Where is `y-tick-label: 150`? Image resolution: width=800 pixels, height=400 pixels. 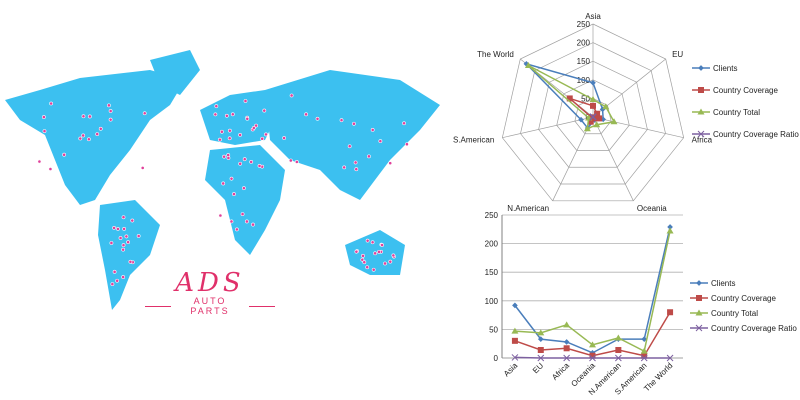
y-tick-label: 150 is located at coordinates (492, 272).